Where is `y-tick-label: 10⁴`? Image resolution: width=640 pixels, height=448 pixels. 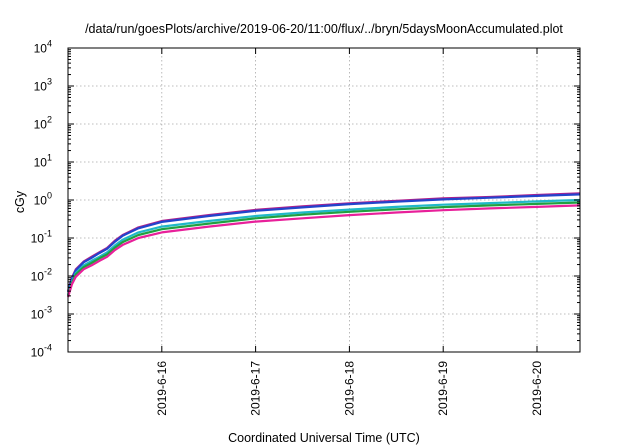 y-tick-label: 10⁴ is located at coordinates (43, 47).